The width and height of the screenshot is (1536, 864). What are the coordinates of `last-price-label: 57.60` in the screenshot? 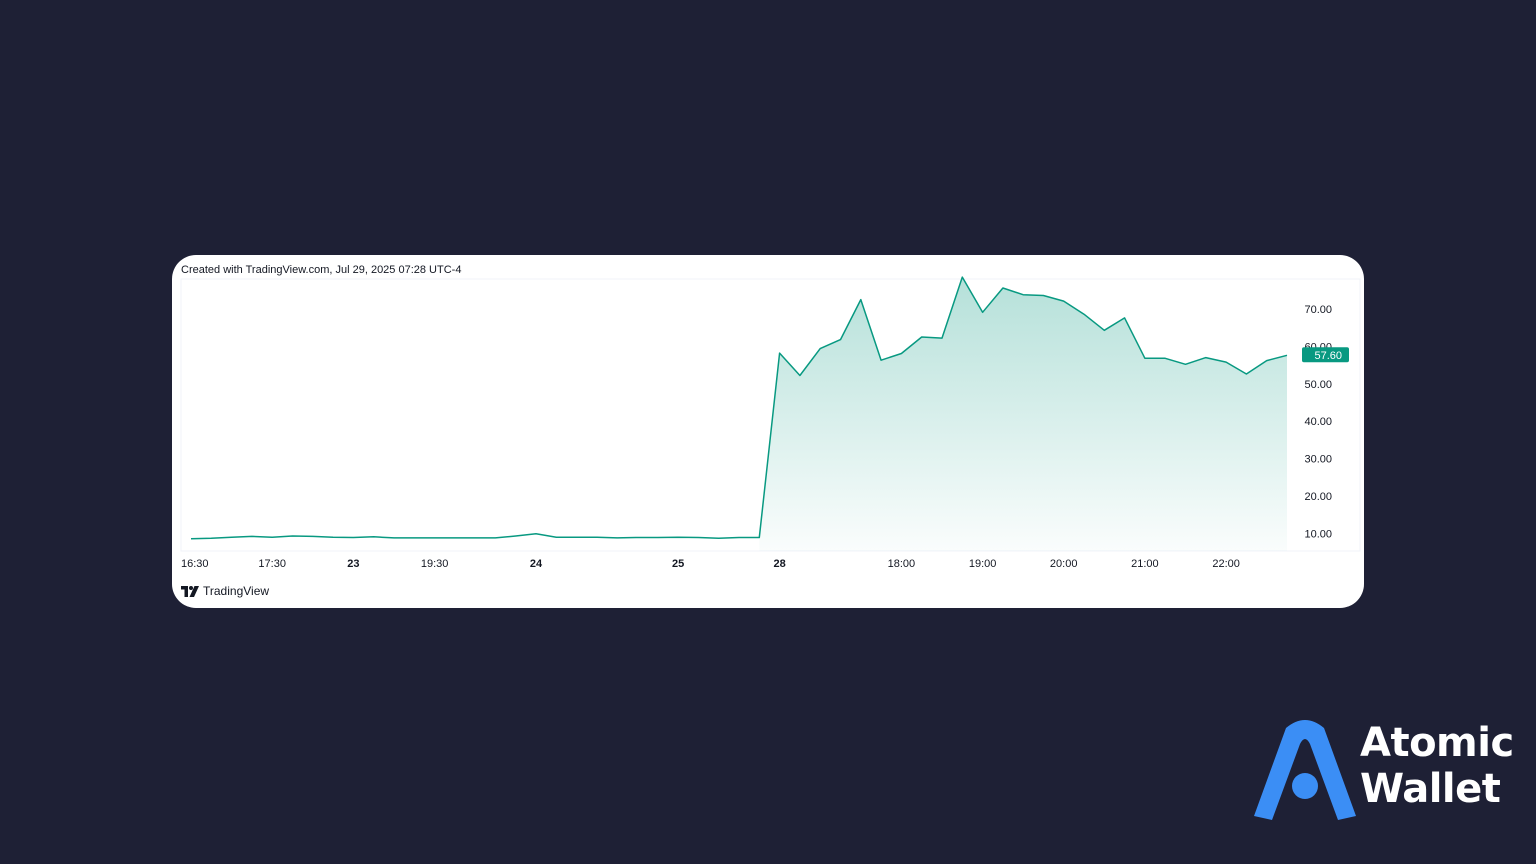 It's located at (1325, 355).